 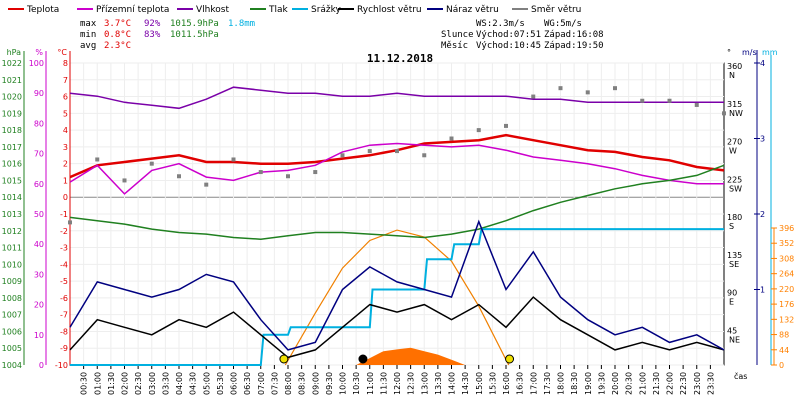 I want to click on x-tick-label: 10:00, so click(x=343, y=383).